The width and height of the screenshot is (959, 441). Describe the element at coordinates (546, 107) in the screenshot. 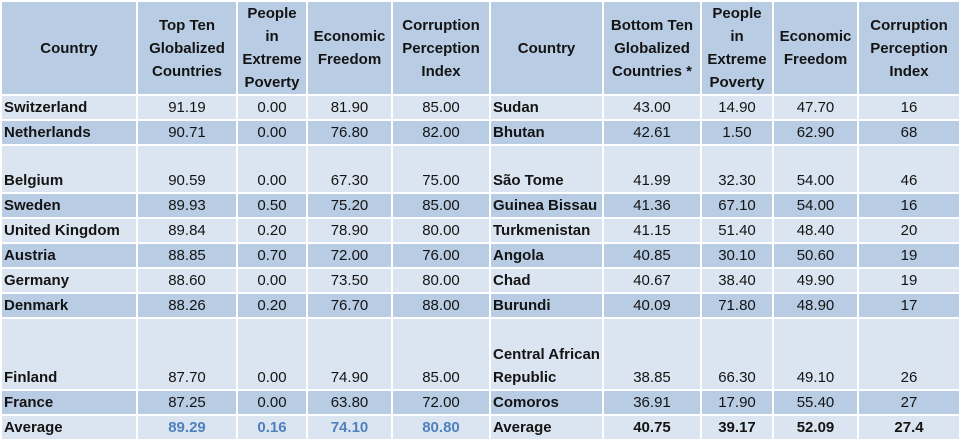

I see `cell: Sudan` at that location.